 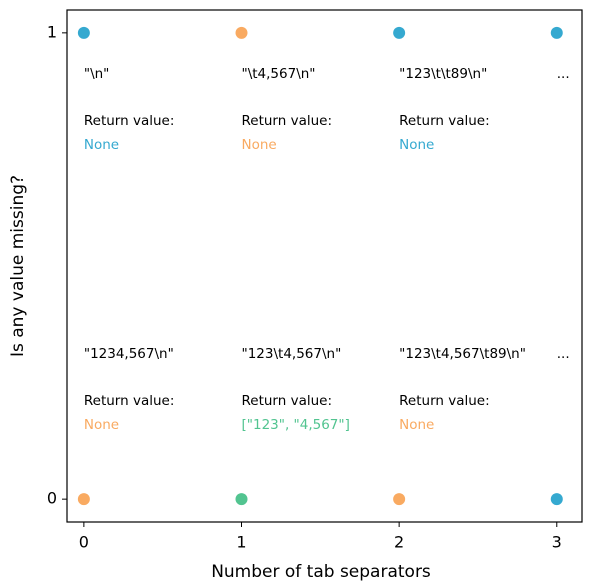 I want to click on x-axis-label: Number of tab separators, so click(x=321, y=572).